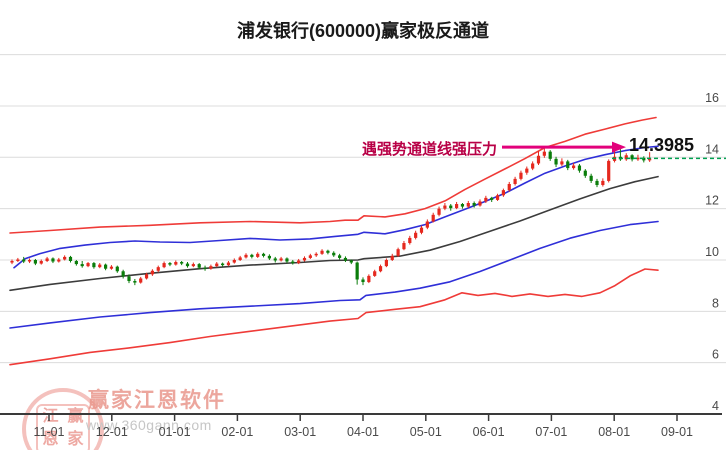 This screenshot has width=726, height=450. What do you see at coordinates (614, 432) in the screenshot?
I see `x-tick-label: 08-01` at bounding box center [614, 432].